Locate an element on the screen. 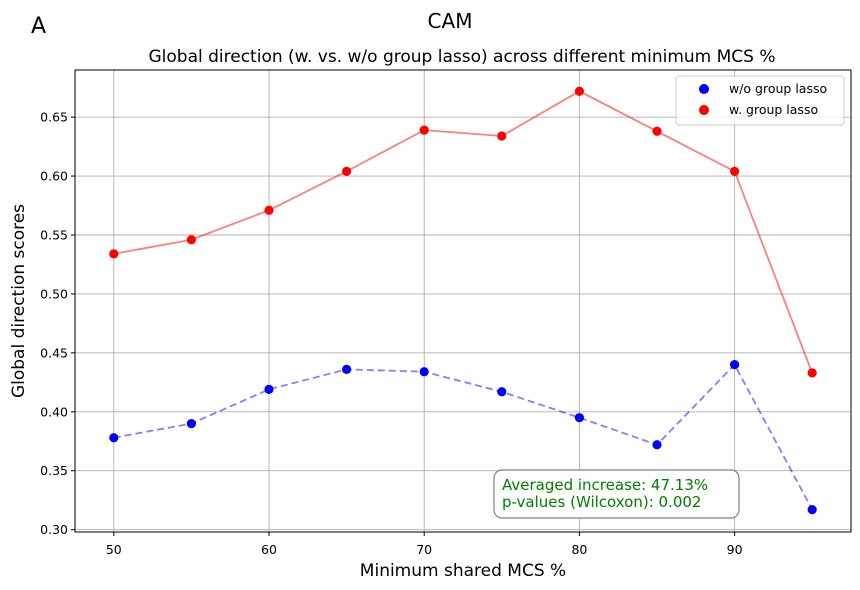  y-tick-label: 0.30 is located at coordinates (54, 529).